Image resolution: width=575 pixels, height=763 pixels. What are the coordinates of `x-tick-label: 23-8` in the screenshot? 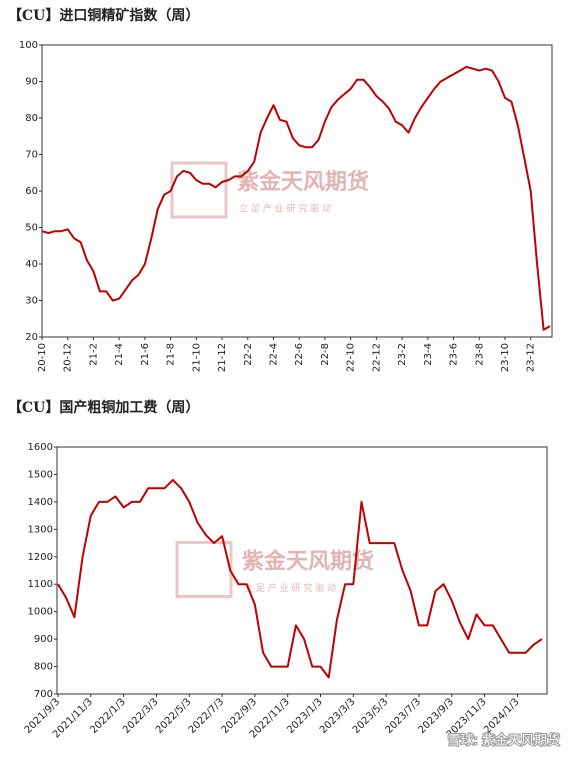 It's located at (479, 354).